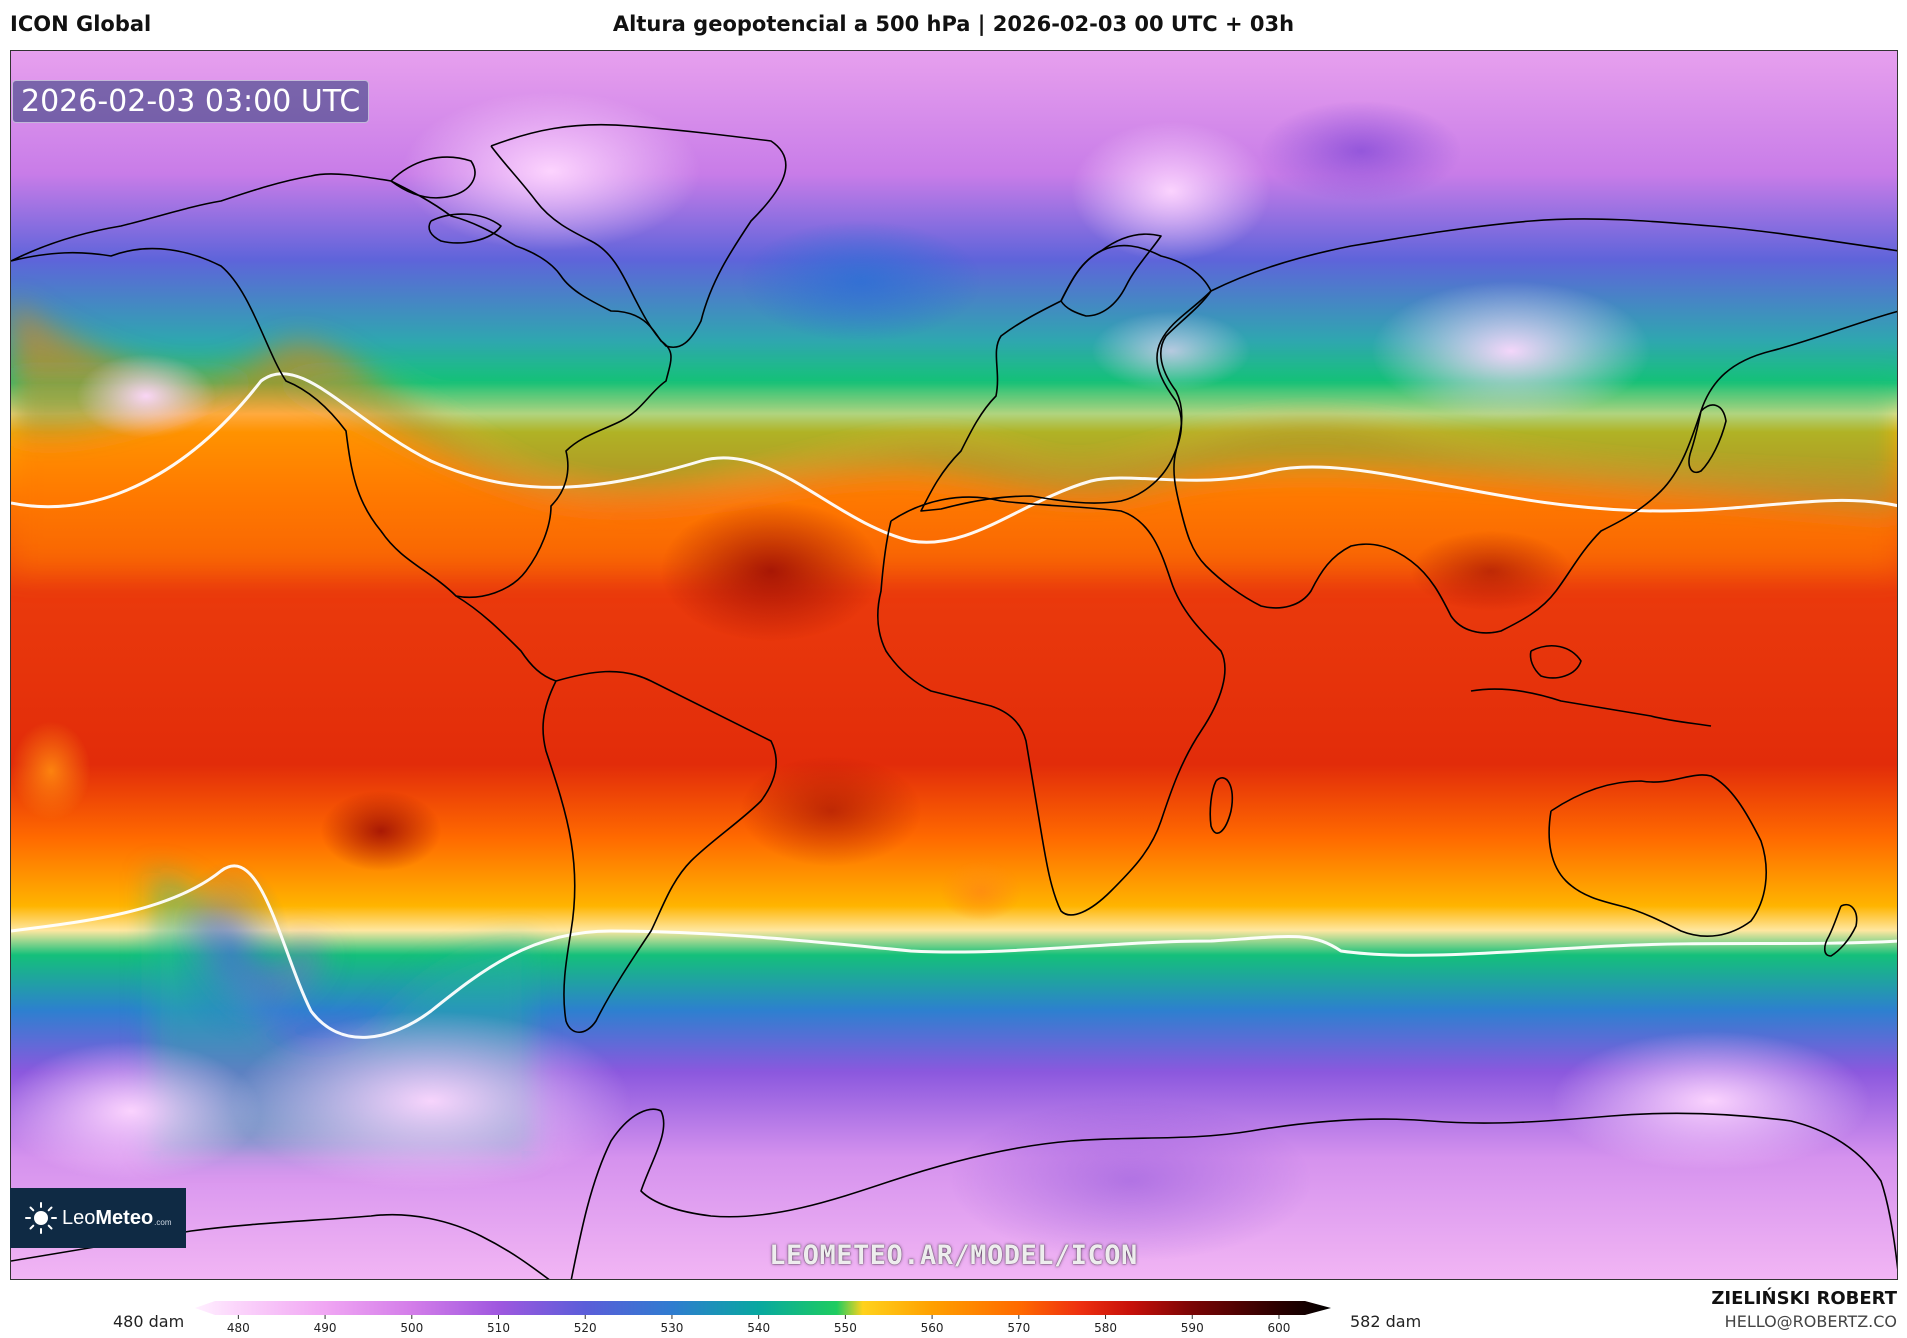 The image size is (1907, 1338). I want to click on model-url-watermark: LEOMETEO.AR/MODEL/ICON, so click(953, 1255).